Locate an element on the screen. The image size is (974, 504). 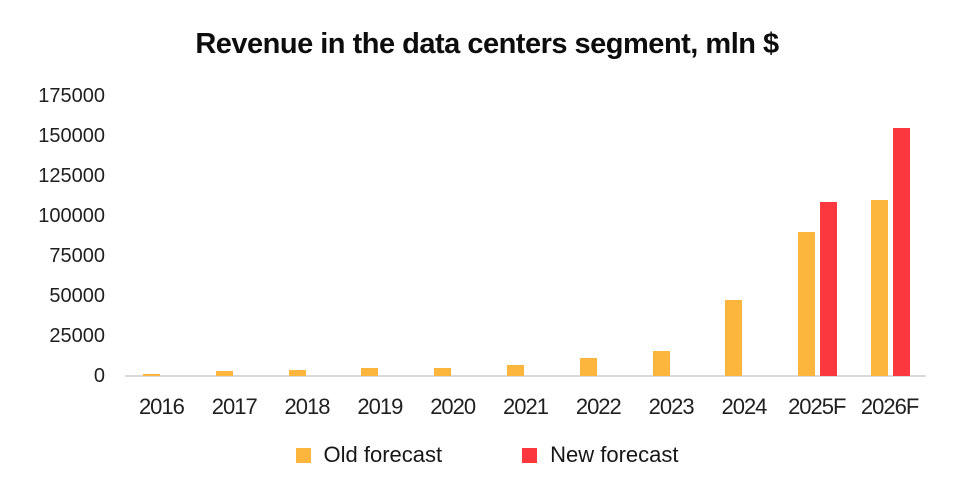
y-axis-tick-label: 150000 is located at coordinates (71, 136).